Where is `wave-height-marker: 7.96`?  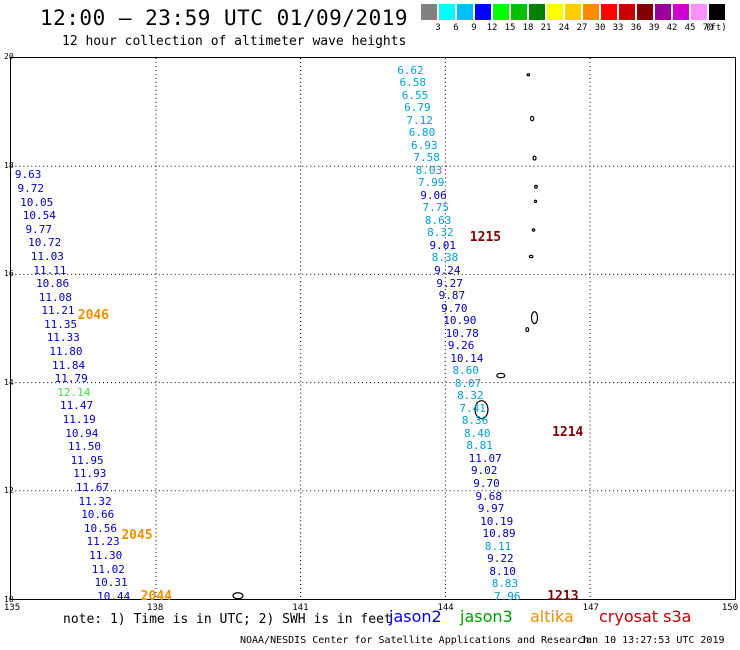
wave-height-marker: 7.96 is located at coordinates (507, 596).